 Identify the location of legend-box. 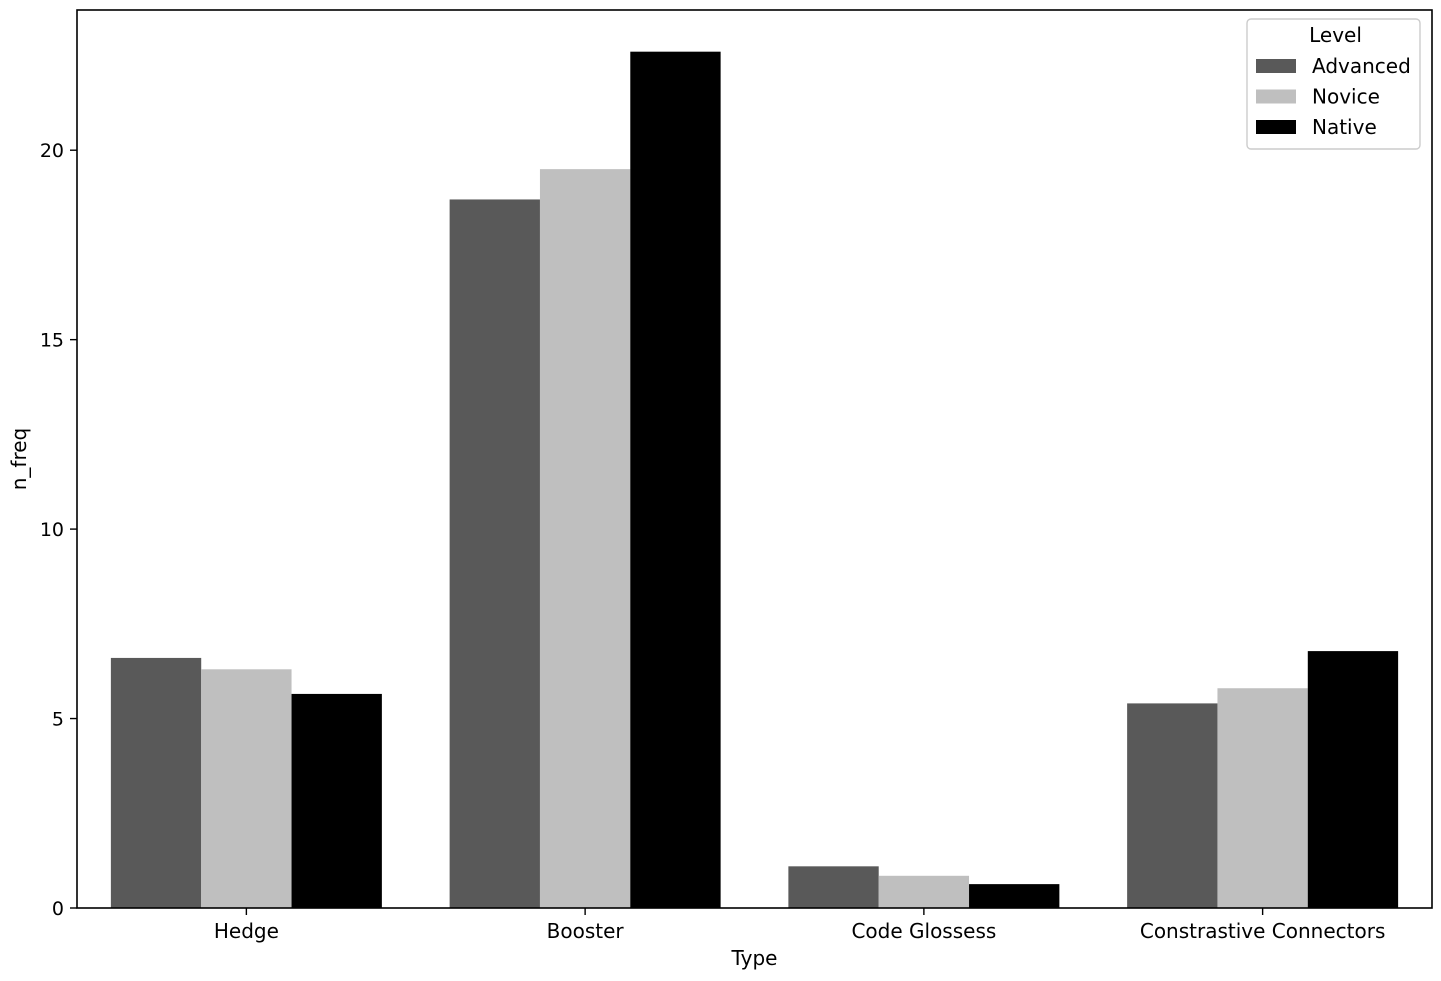
(1333, 84).